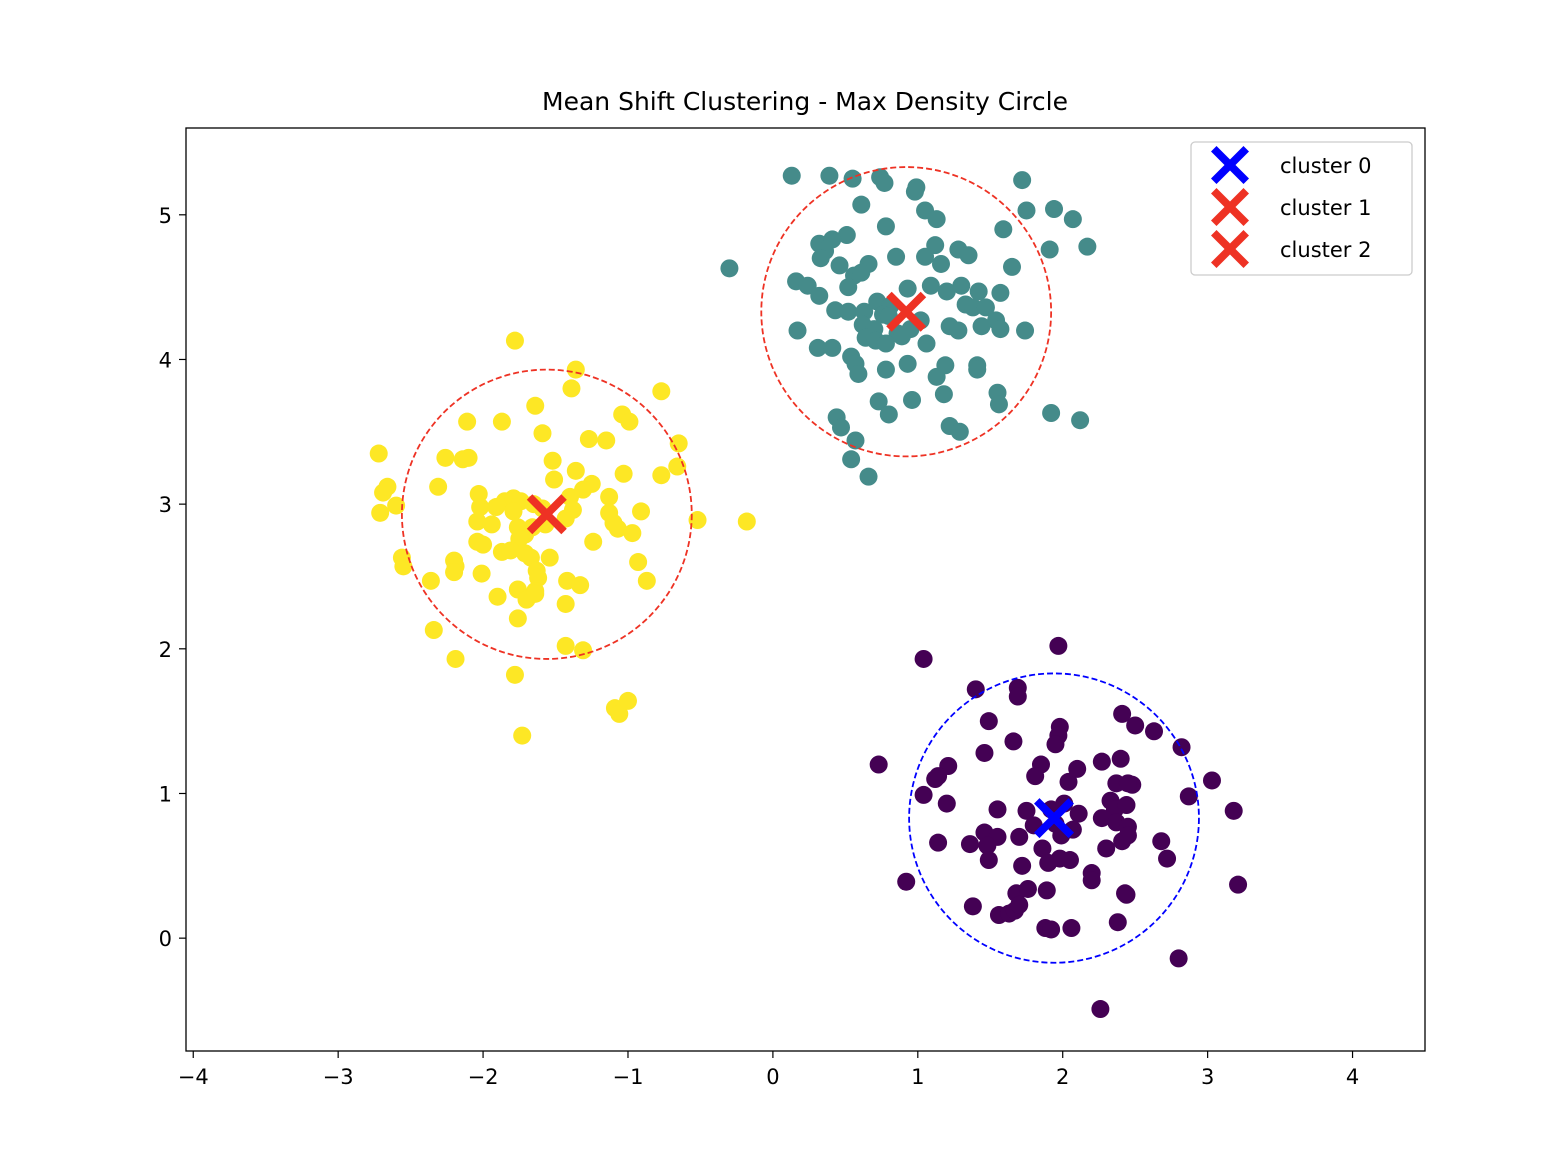  What do you see at coordinates (193, 1077) in the screenshot?
I see `x-tick-label: −4` at bounding box center [193, 1077].